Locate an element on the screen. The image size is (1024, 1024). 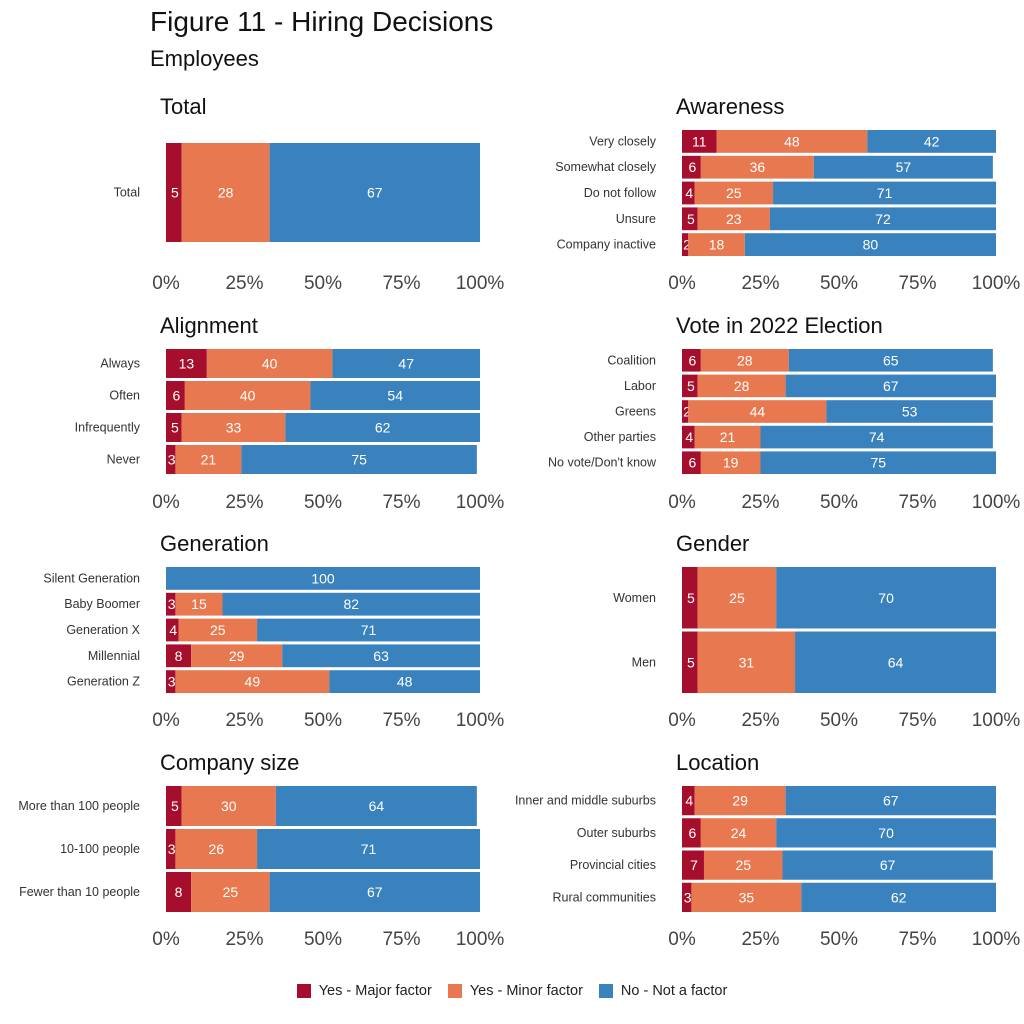
data-label: 72 is located at coordinates (883, 219).